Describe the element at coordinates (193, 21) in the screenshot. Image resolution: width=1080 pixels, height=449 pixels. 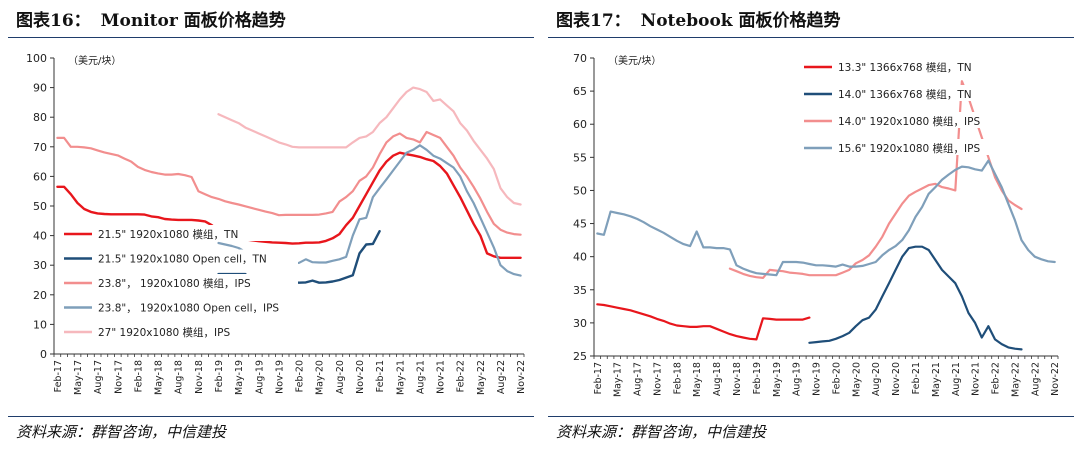
I see `figure-title-text: Monitor 面板价格趋势` at that location.